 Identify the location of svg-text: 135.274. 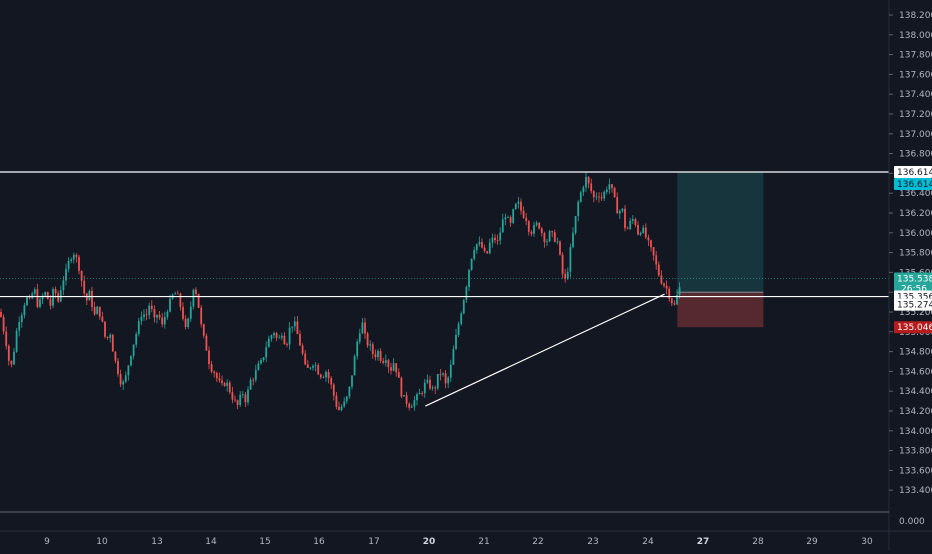
(914, 306).